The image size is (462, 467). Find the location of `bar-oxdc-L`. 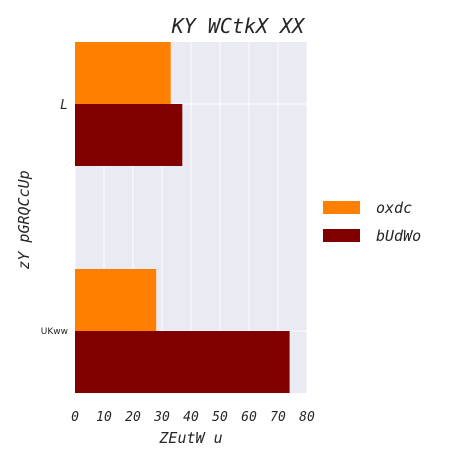

bar-oxdc-L is located at coordinates (123, 73).